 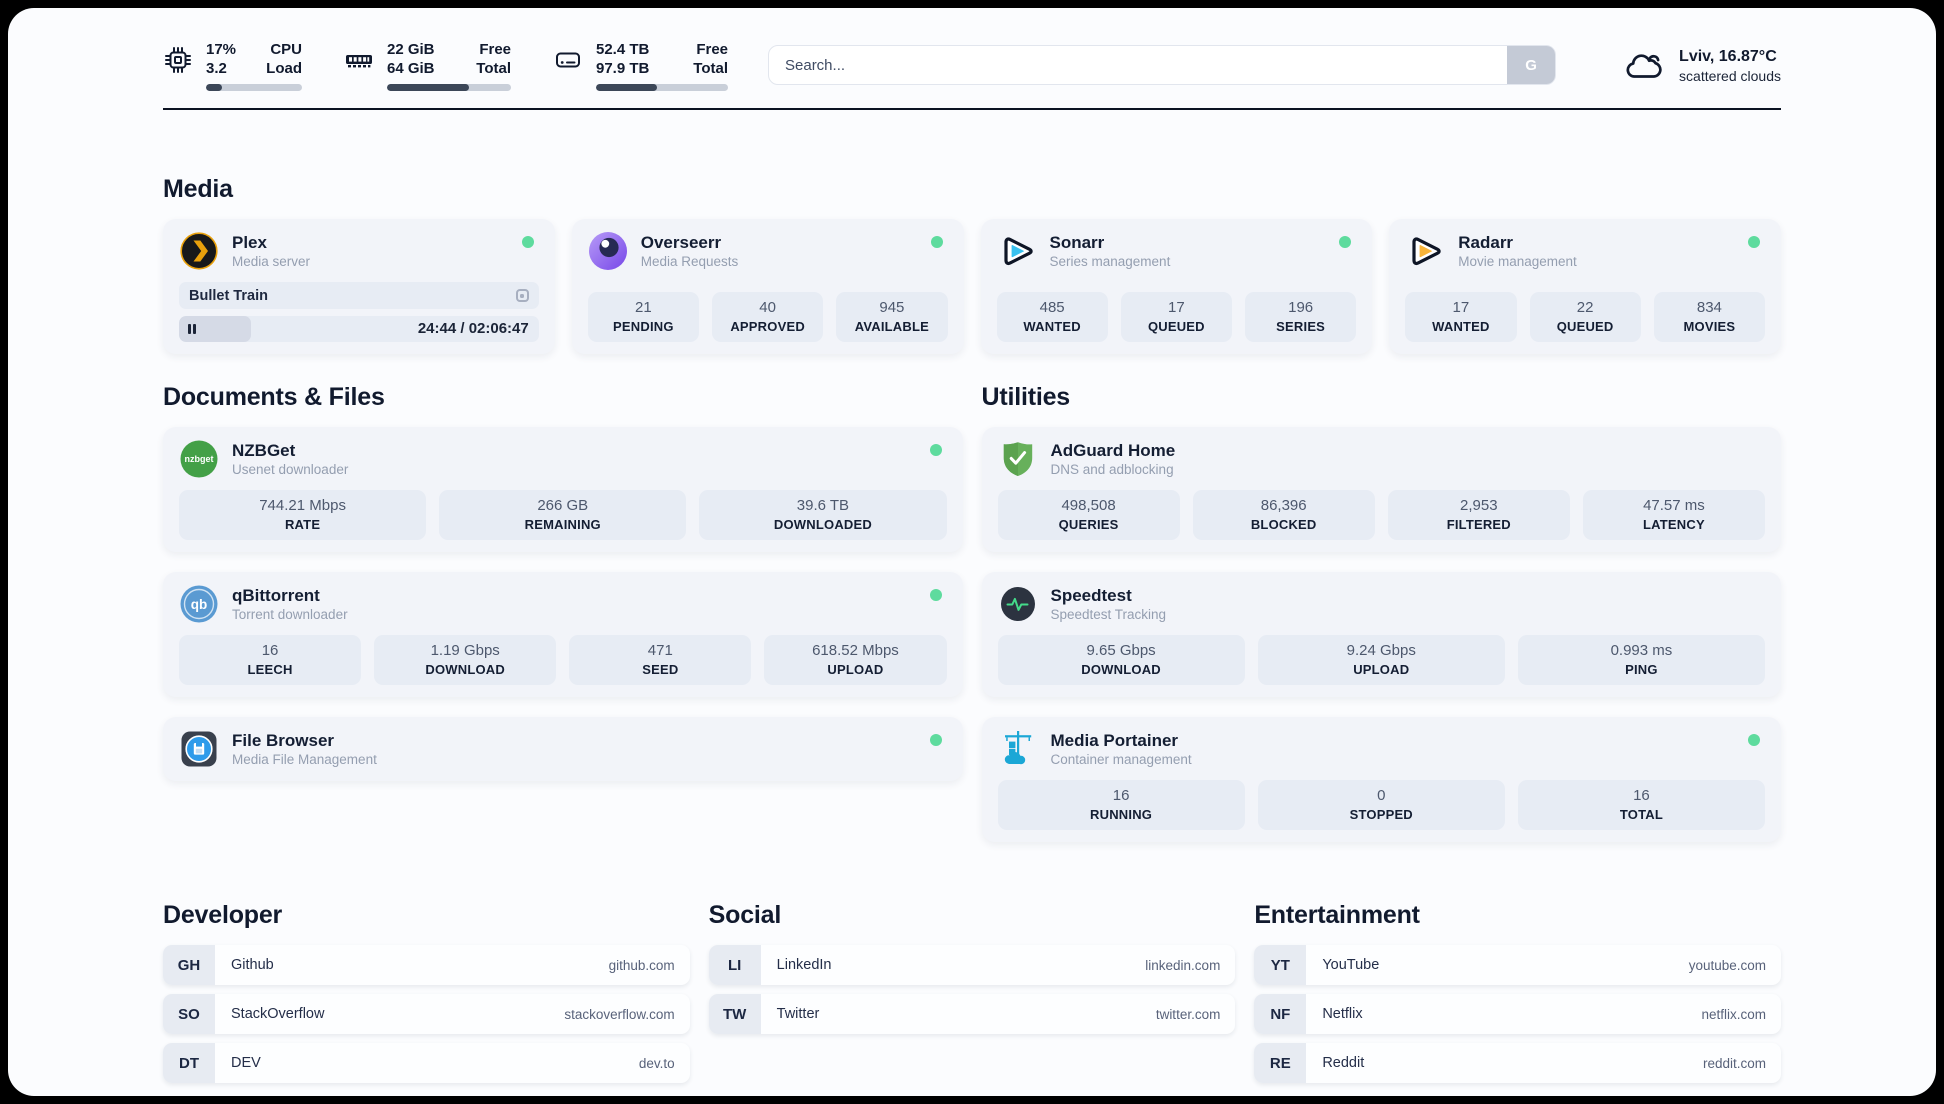 I want to click on stat-chip-label: APPROVED, so click(x=767, y=326).